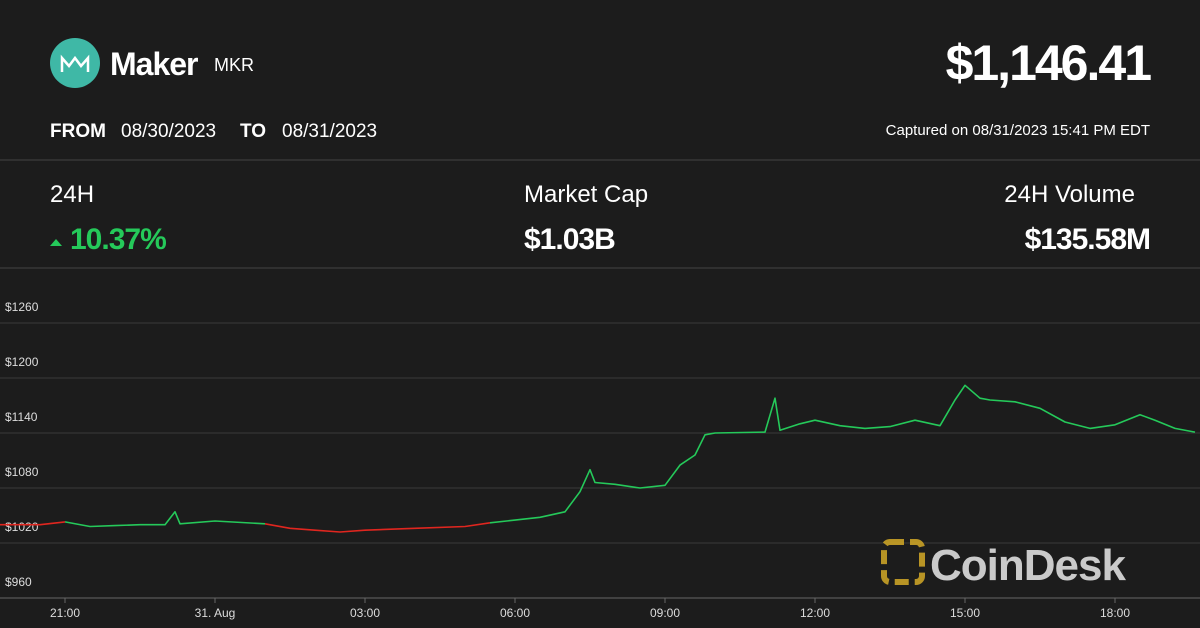 The image size is (1200, 628). I want to click on from-label: FROM, so click(78, 131).